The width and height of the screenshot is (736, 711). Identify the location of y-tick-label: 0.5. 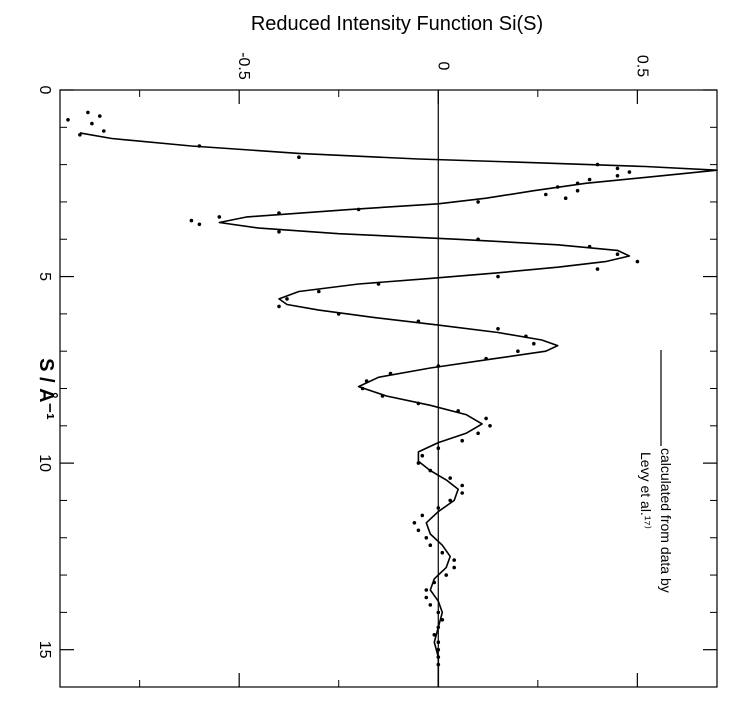
(641, 66).